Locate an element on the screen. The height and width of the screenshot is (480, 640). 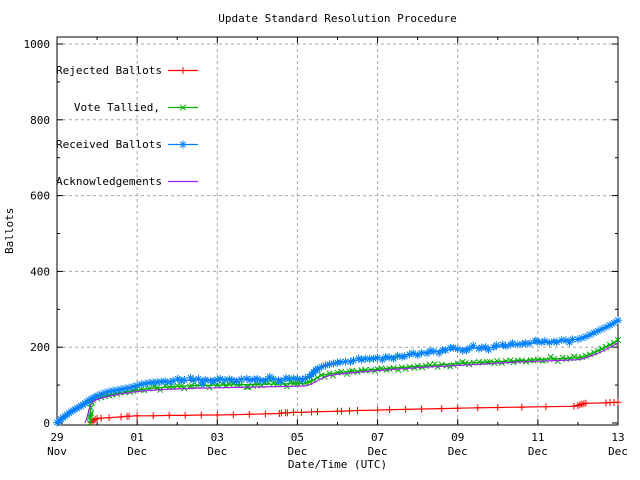
x-tick-label-day: 01 is located at coordinates (137, 437).